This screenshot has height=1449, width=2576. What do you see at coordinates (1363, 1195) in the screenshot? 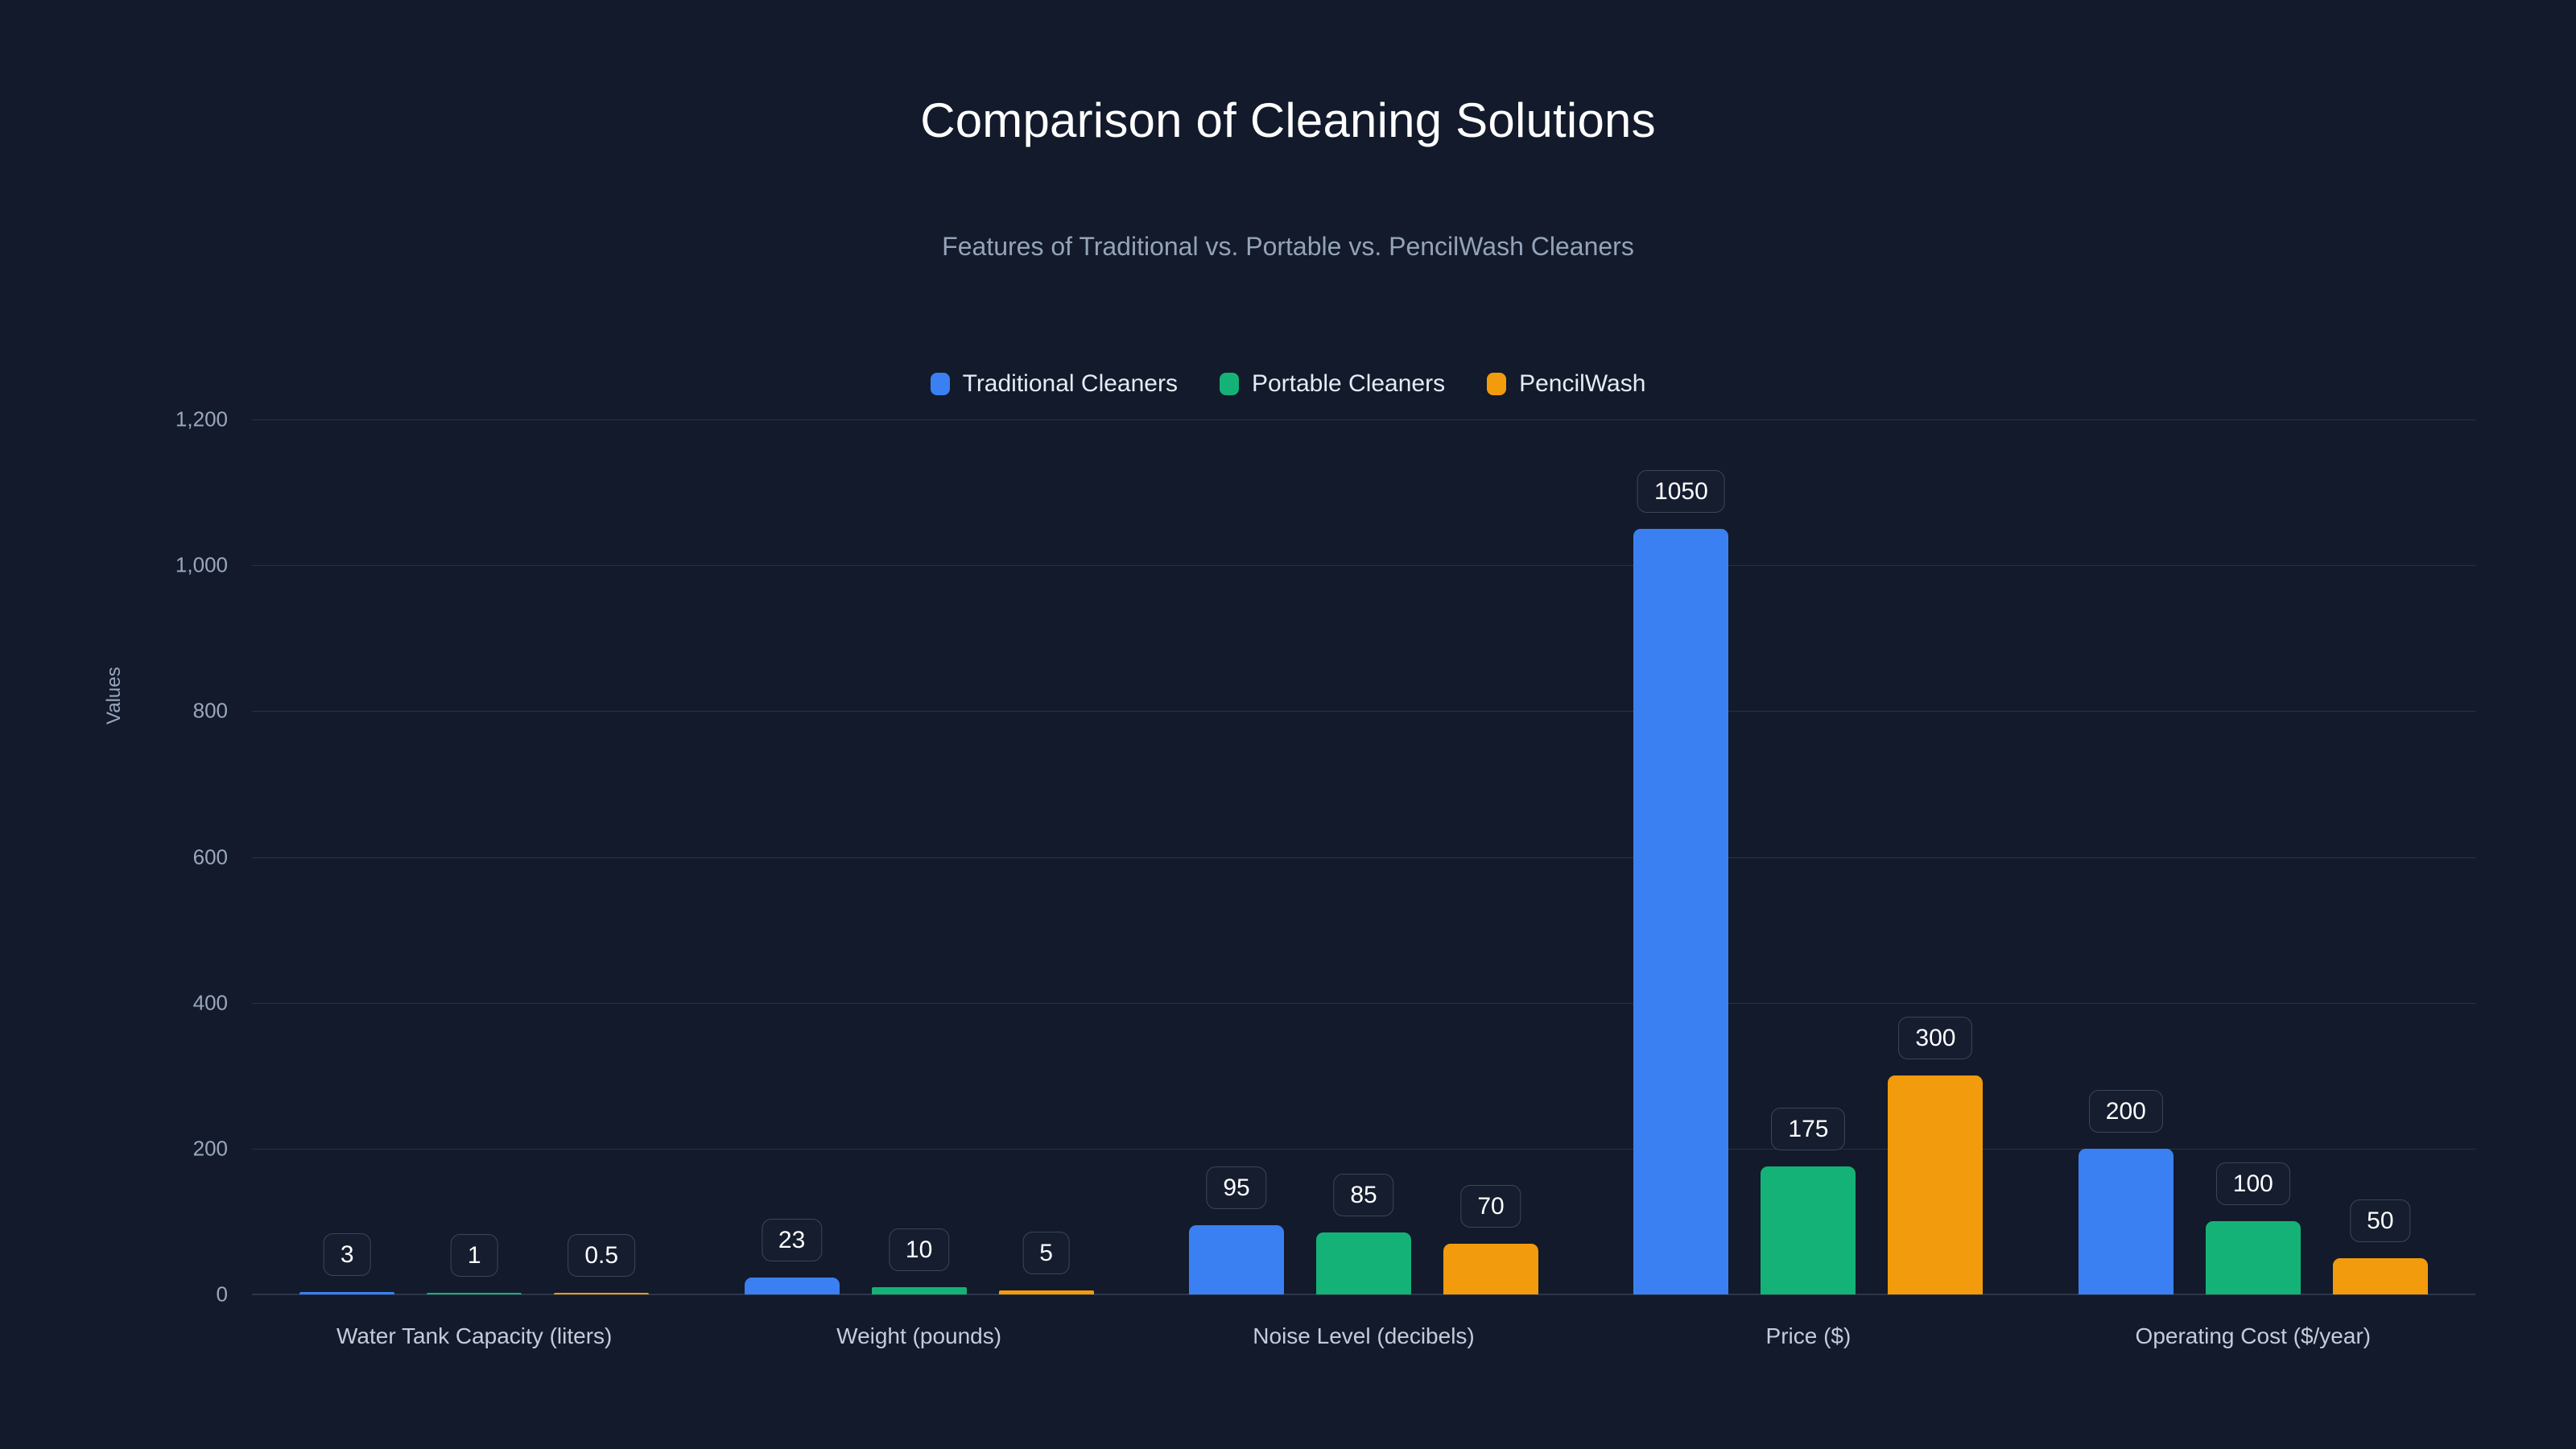
I see `bar-value-label: 85` at bounding box center [1363, 1195].